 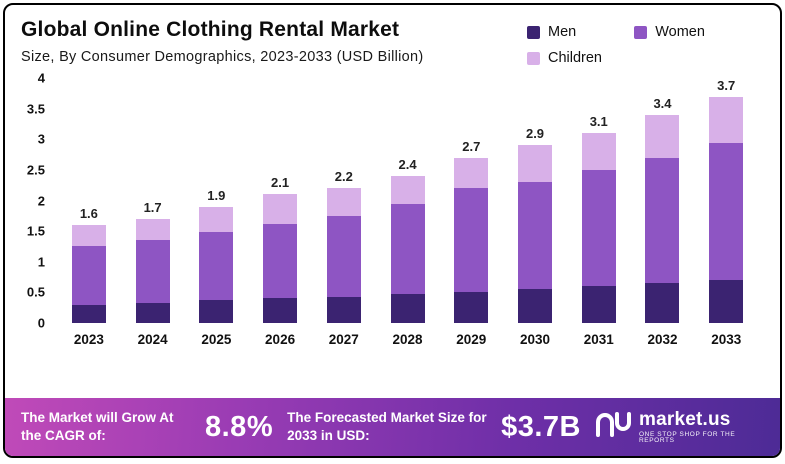 I want to click on bar-column: 2.2, so click(x=344, y=200).